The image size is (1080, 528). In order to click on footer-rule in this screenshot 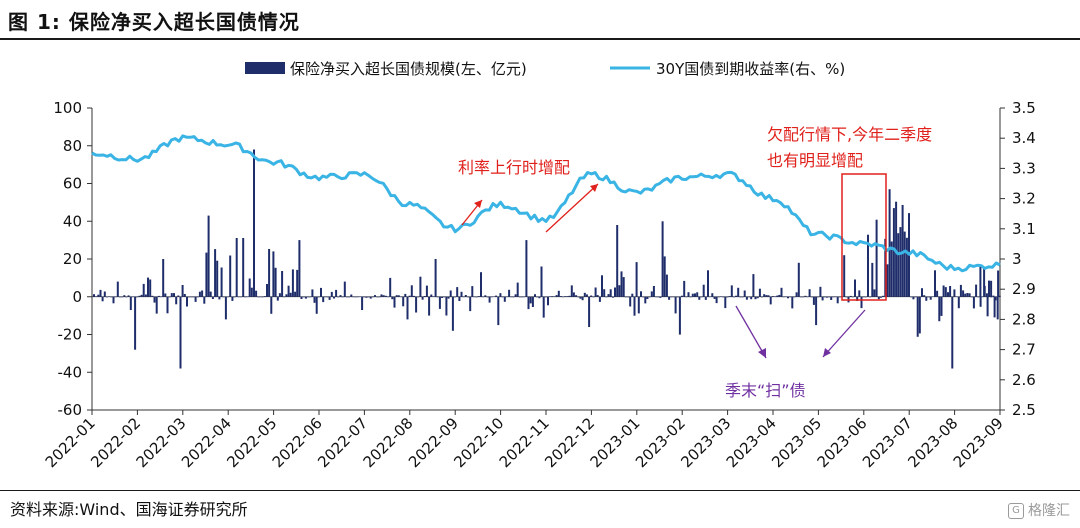, I will do `click(540, 490)`.